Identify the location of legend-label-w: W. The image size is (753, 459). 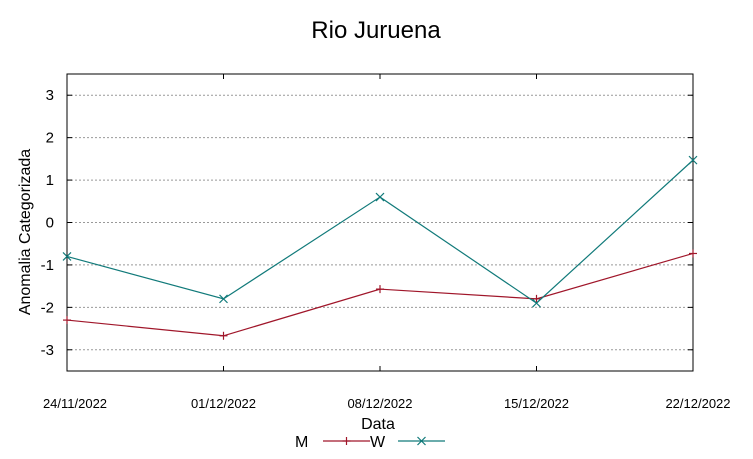
(378, 442).